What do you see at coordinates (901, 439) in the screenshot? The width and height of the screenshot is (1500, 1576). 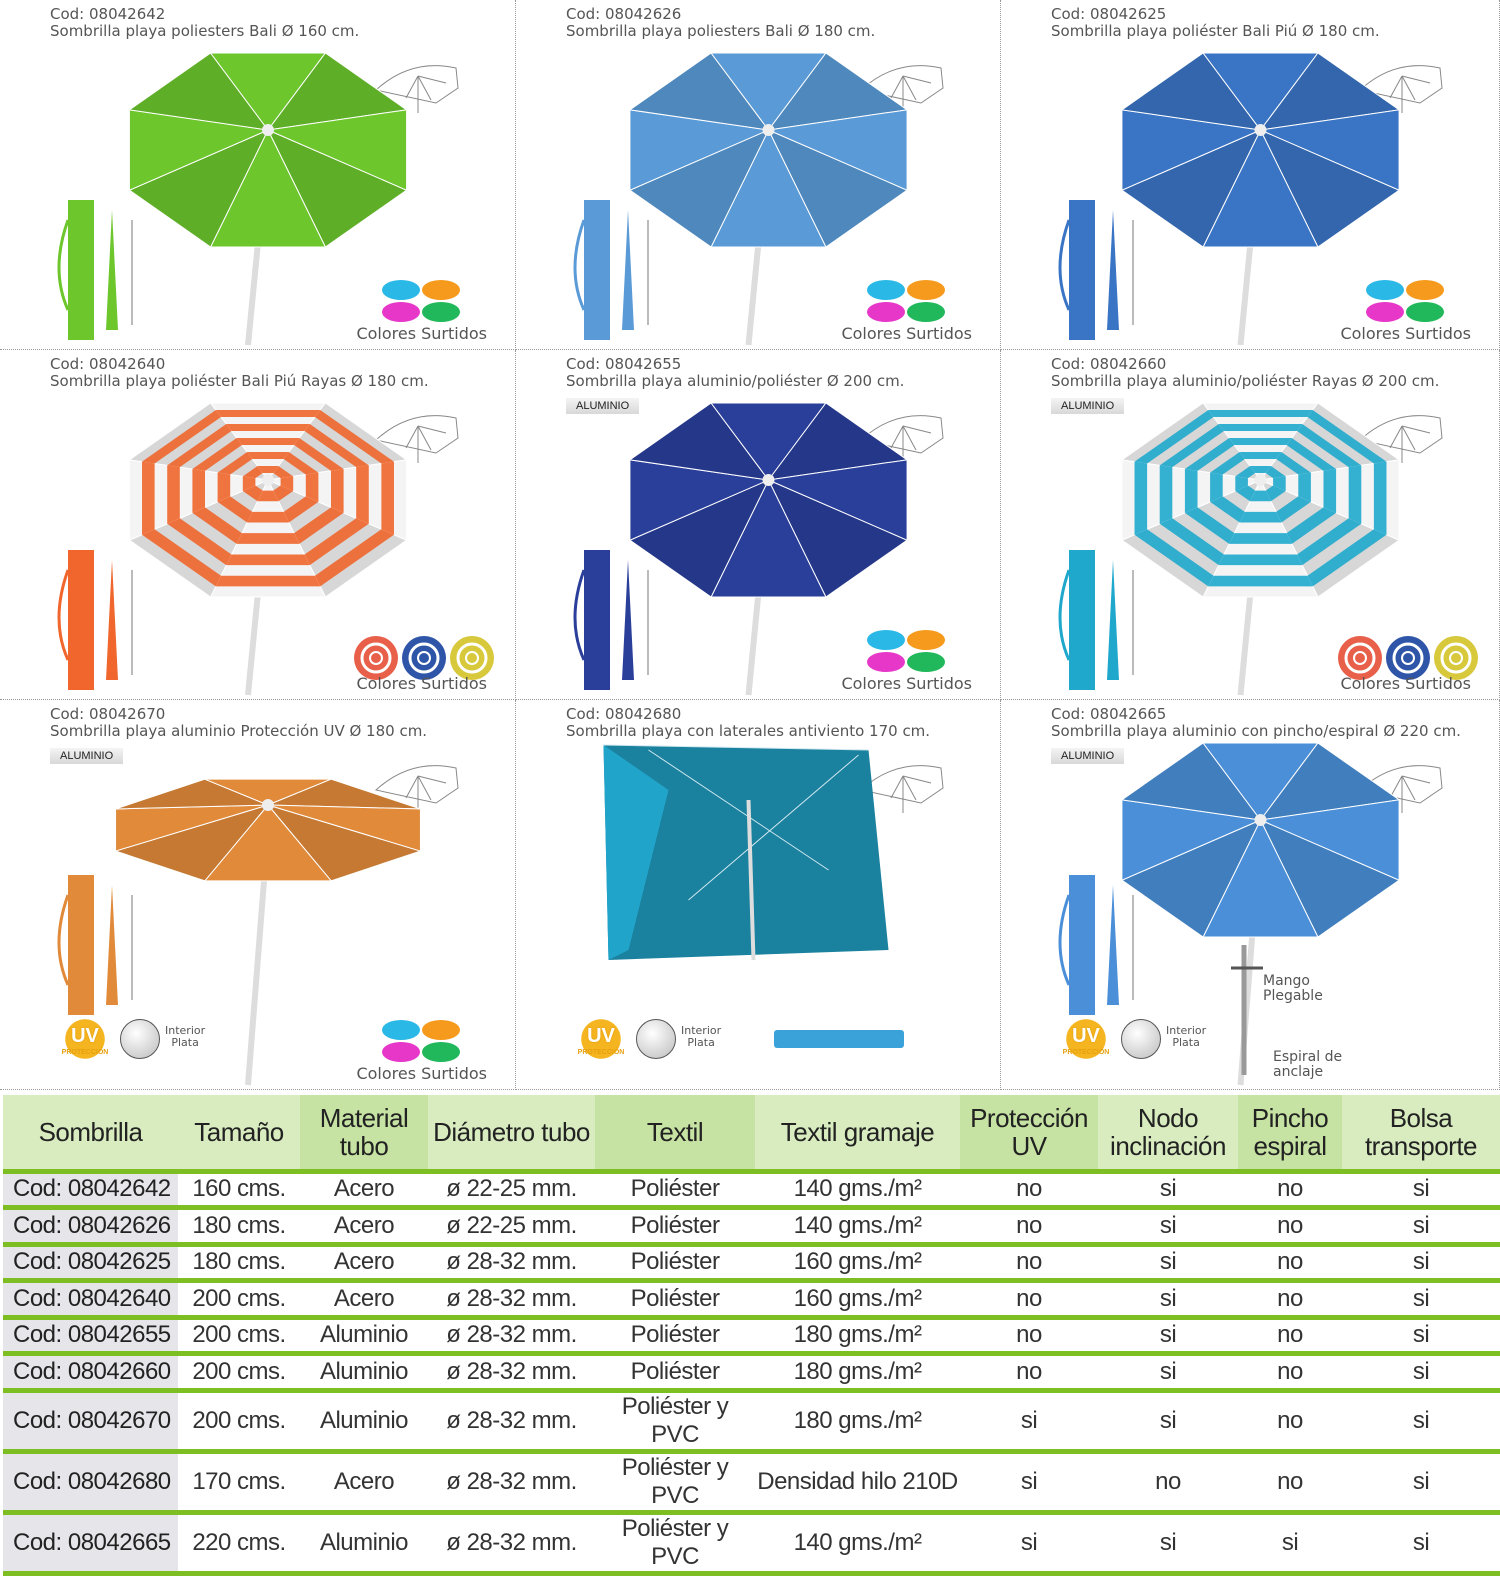 I see `umbrella-outline-icon` at bounding box center [901, 439].